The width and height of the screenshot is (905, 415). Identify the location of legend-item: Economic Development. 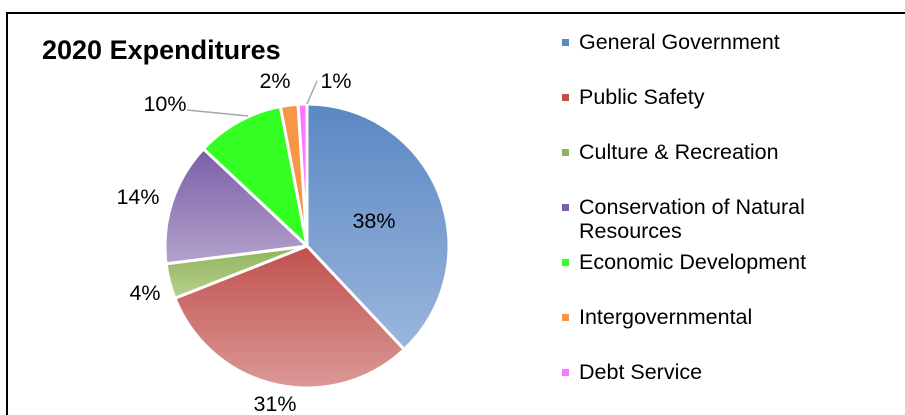
(684, 262).